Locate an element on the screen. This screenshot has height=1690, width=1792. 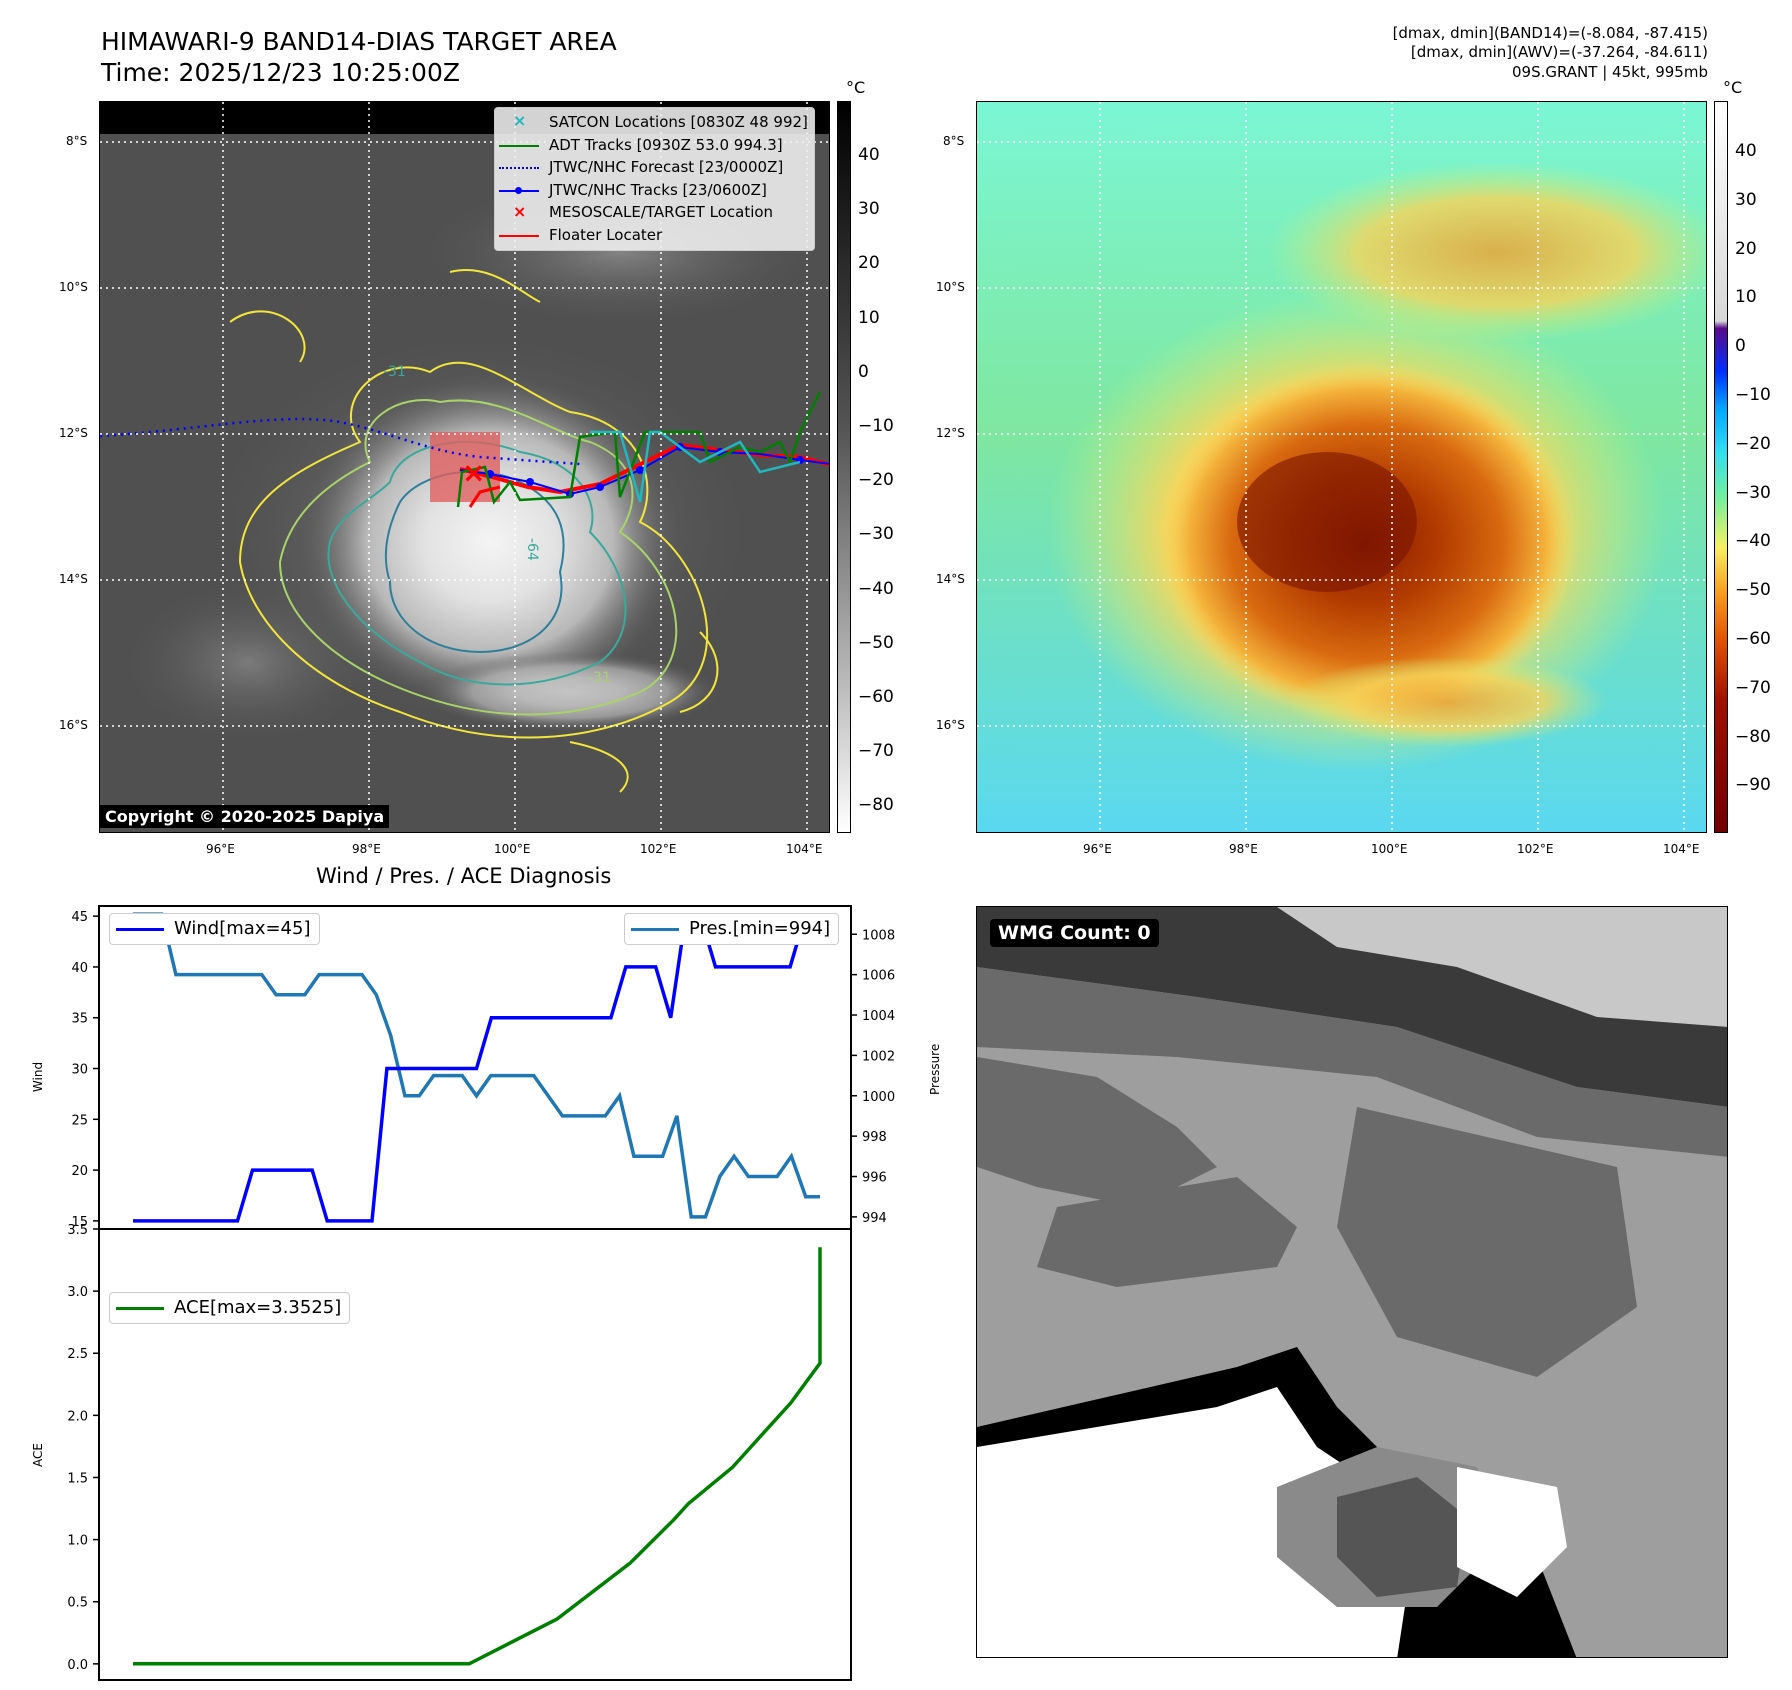
pressure-tick-label: 1000 is located at coordinates (878, 1097).